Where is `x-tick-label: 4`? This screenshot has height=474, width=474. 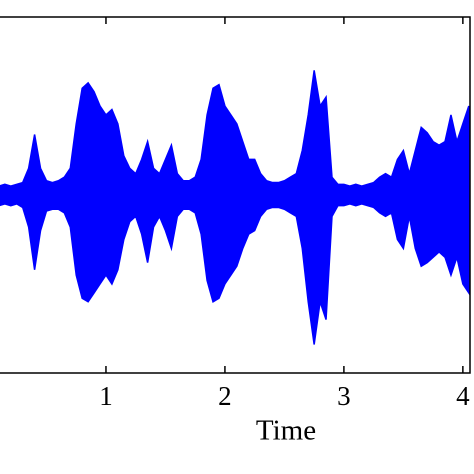
x-tick-label: 4 is located at coordinates (463, 396).